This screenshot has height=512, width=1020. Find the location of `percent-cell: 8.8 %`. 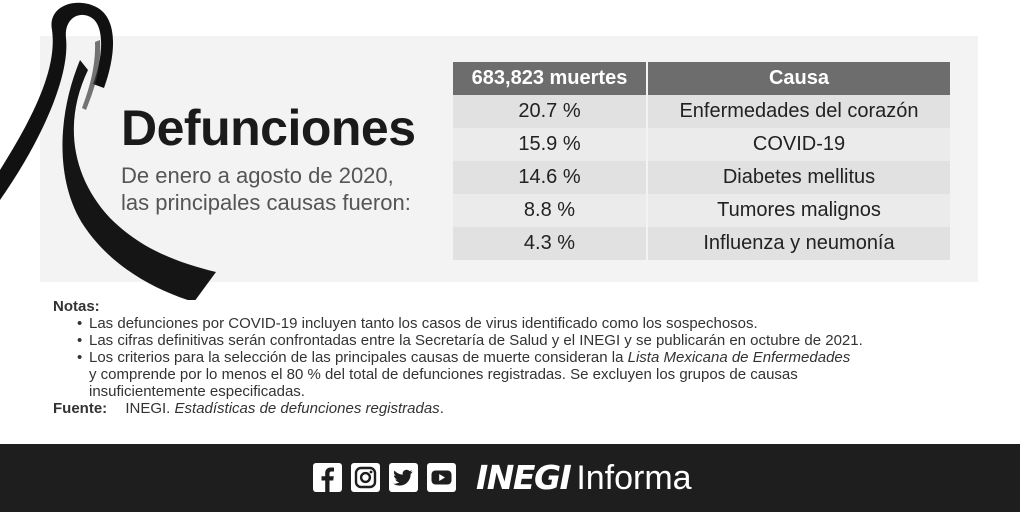

percent-cell: 8.8 % is located at coordinates (550, 210).